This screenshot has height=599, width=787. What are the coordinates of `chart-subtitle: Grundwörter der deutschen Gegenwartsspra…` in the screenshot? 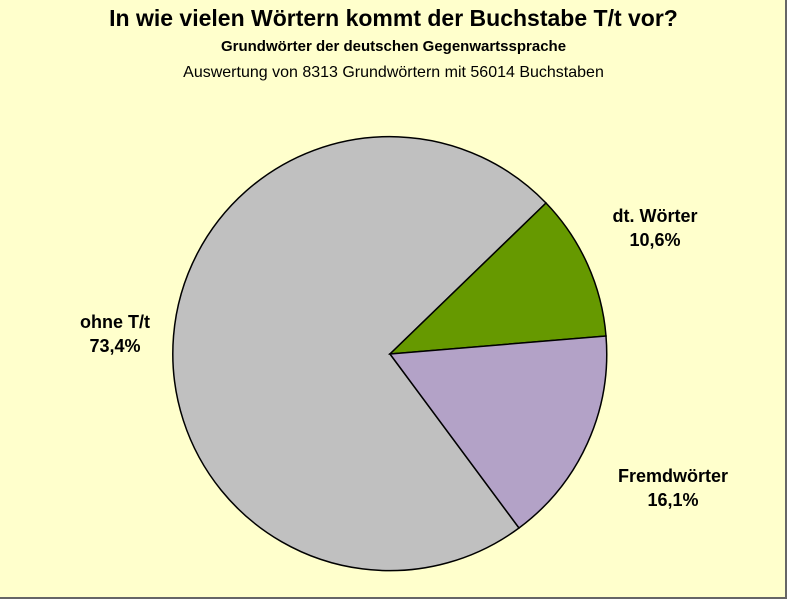 It's located at (393, 46).